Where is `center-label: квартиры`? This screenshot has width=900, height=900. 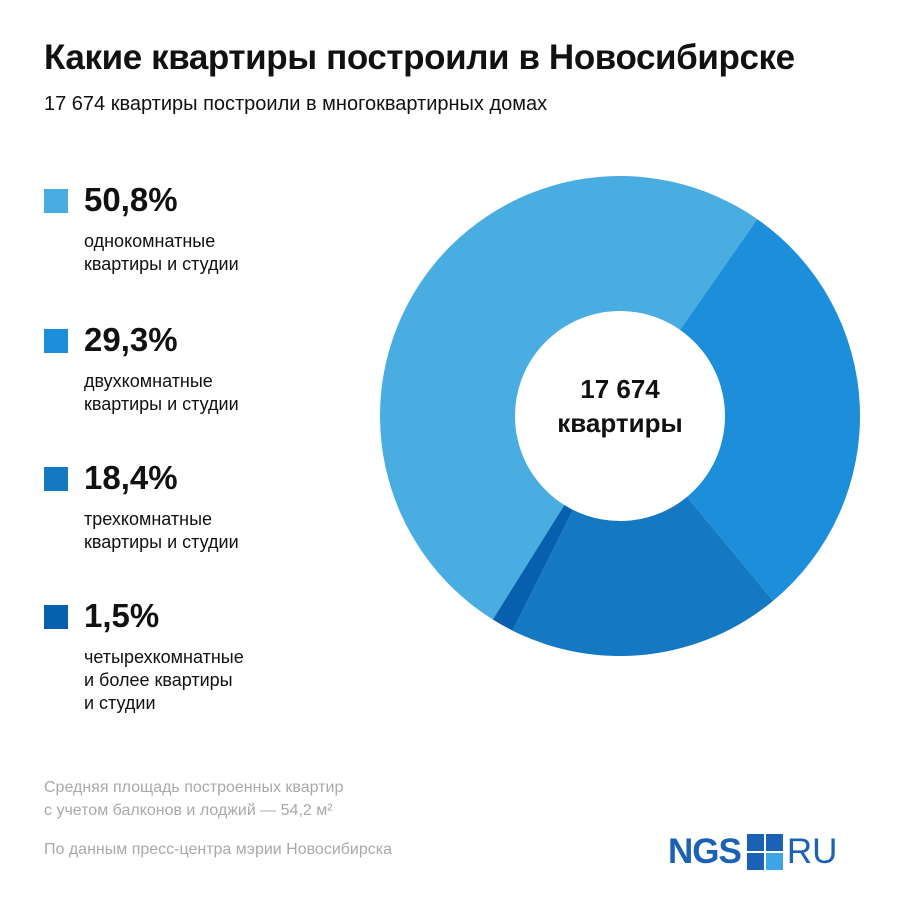
center-label: квартиры is located at coordinates (619, 423).